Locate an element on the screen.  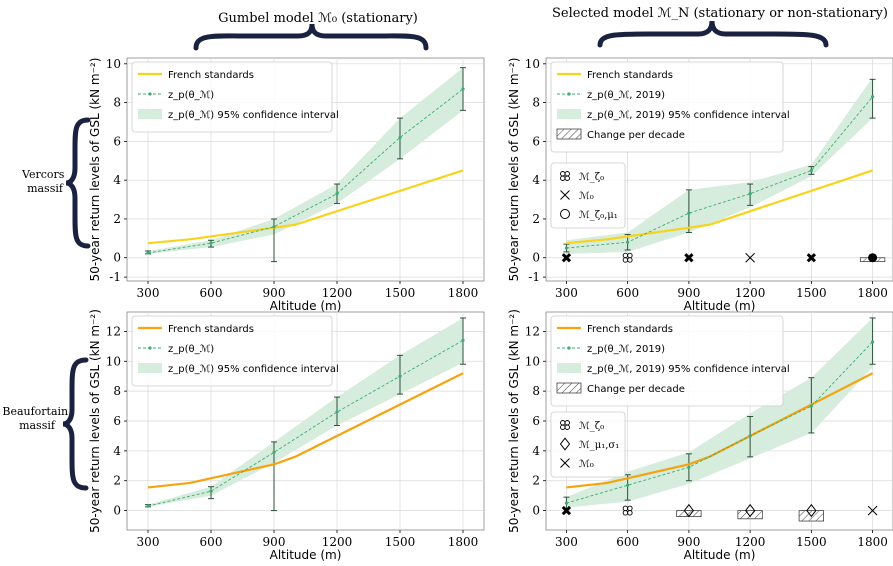
header-left: Gumbel model ℳ₀ (stationary) is located at coordinates (318, 18).